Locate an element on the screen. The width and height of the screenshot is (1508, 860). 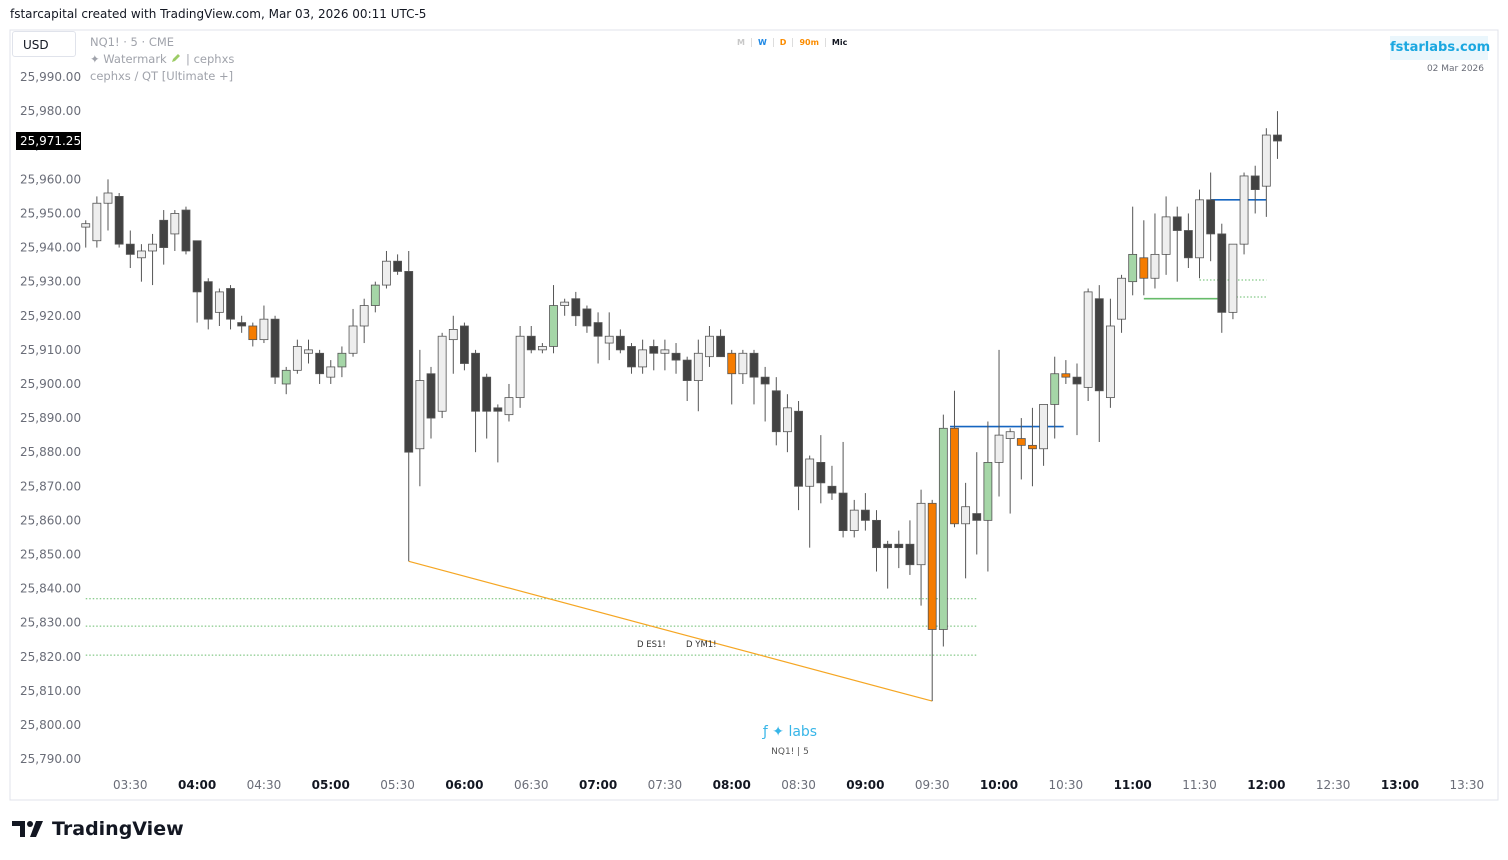
x-tick-label: 08:00 is located at coordinates (732, 785).